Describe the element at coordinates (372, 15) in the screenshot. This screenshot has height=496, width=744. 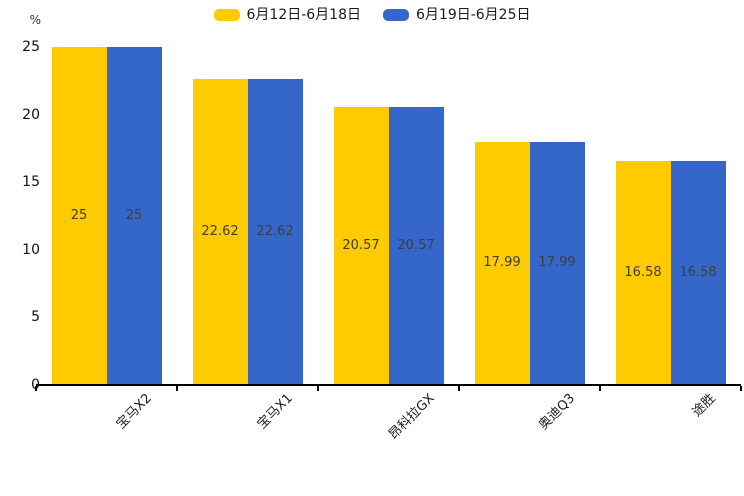
I see `legend: 6月12日-6月18日 6月19日-6月25日` at that location.